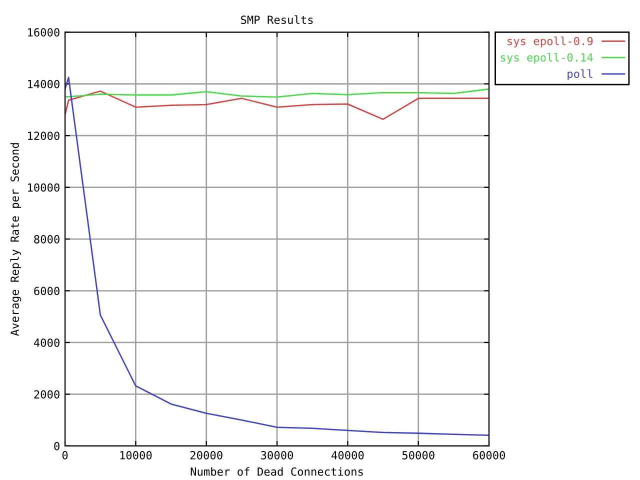  I want to click on x-tick-label: 0, so click(65, 455).